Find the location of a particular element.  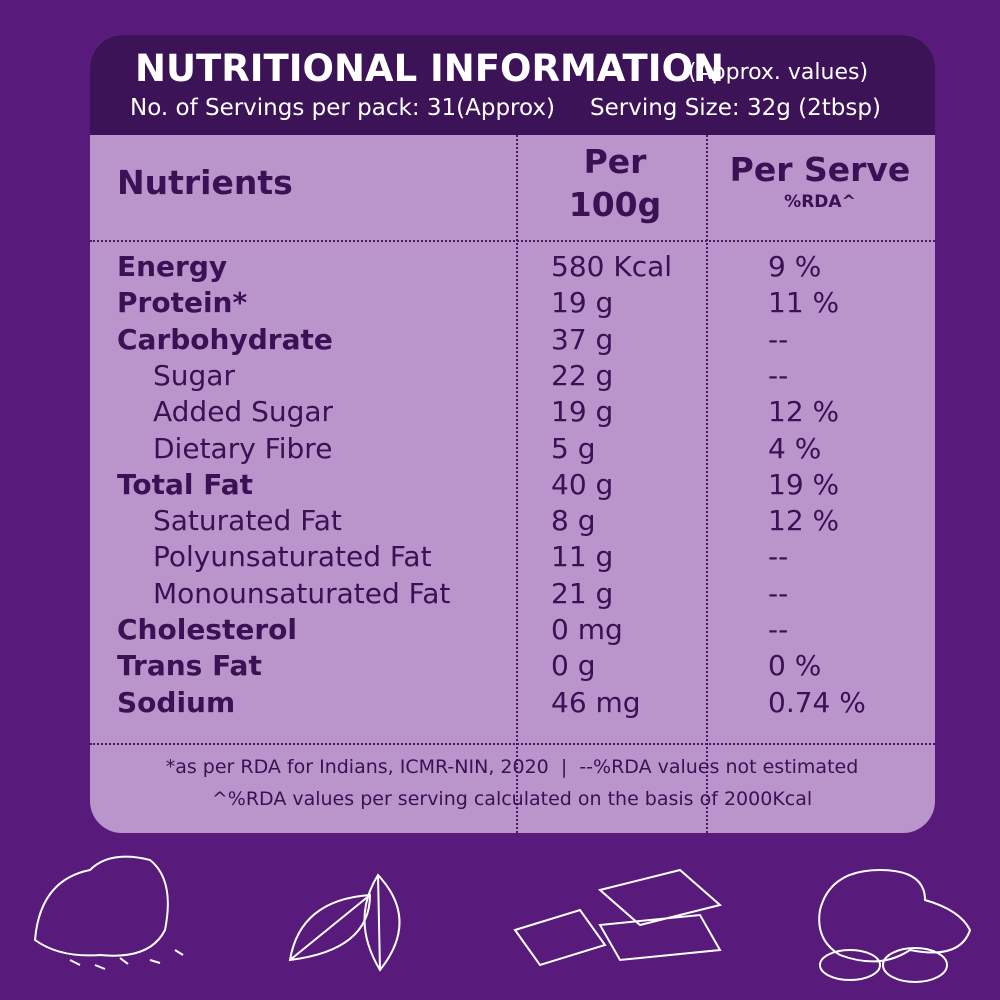

column-header: Per is located at coordinates (615, 161).